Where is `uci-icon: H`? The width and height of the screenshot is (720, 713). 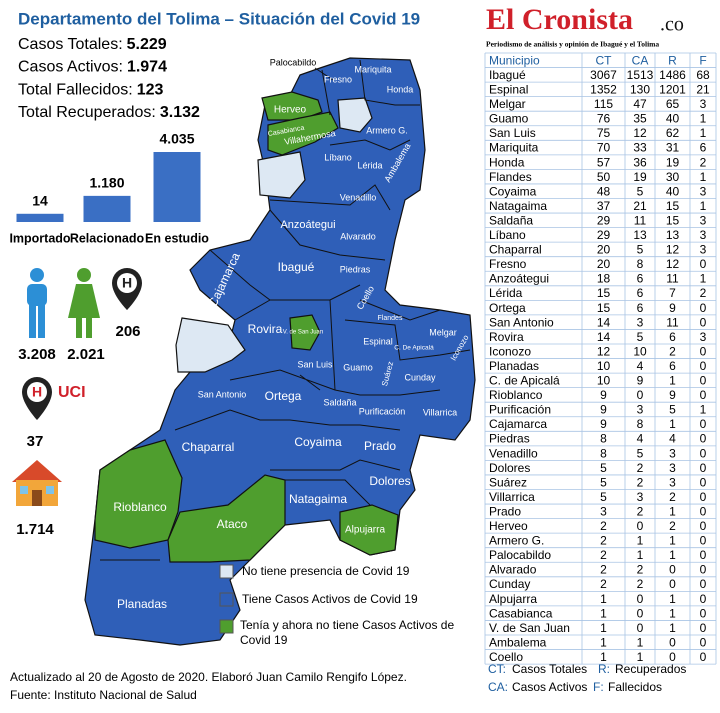
uci-icon: H is located at coordinates (37, 398).